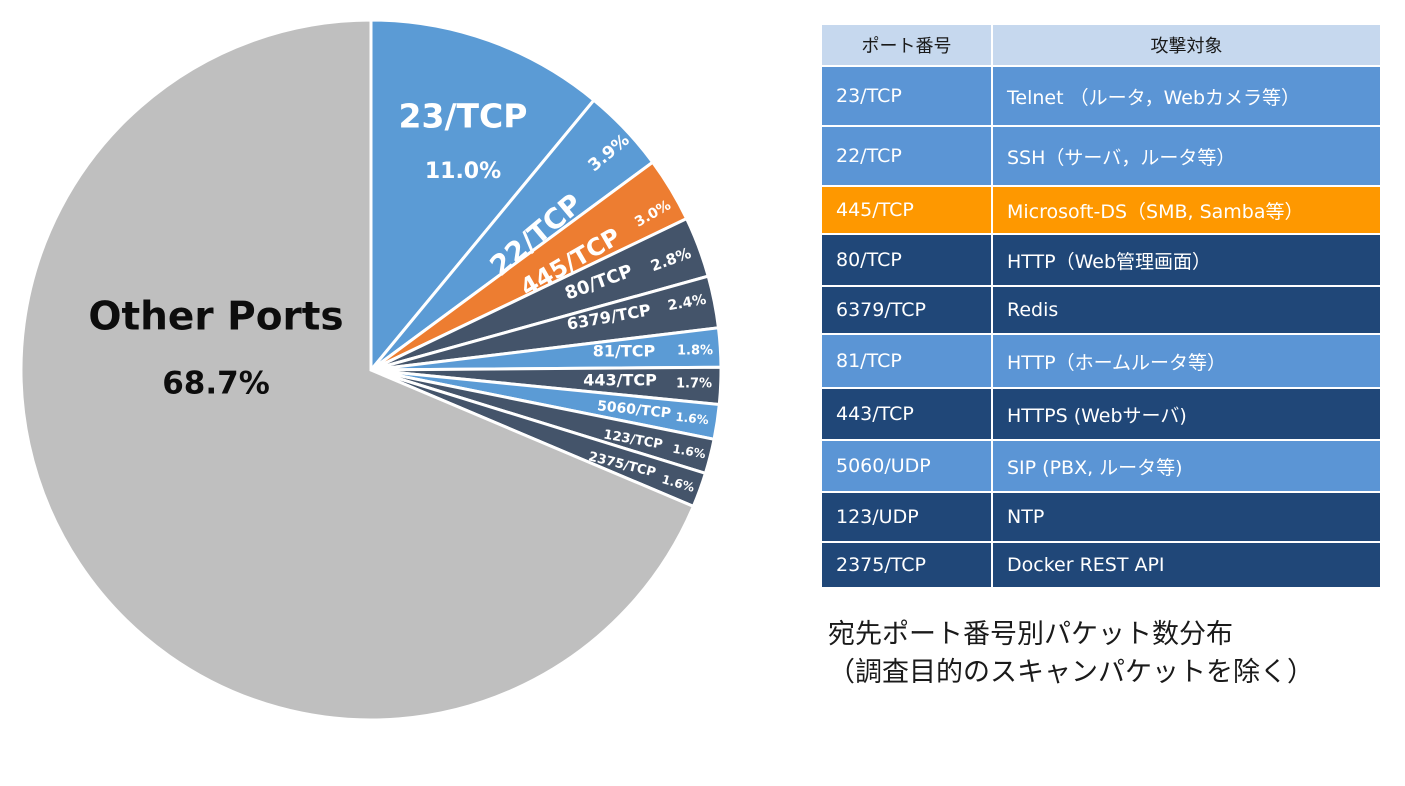  I want to click on port-cell: 80/TCP, so click(906, 260).